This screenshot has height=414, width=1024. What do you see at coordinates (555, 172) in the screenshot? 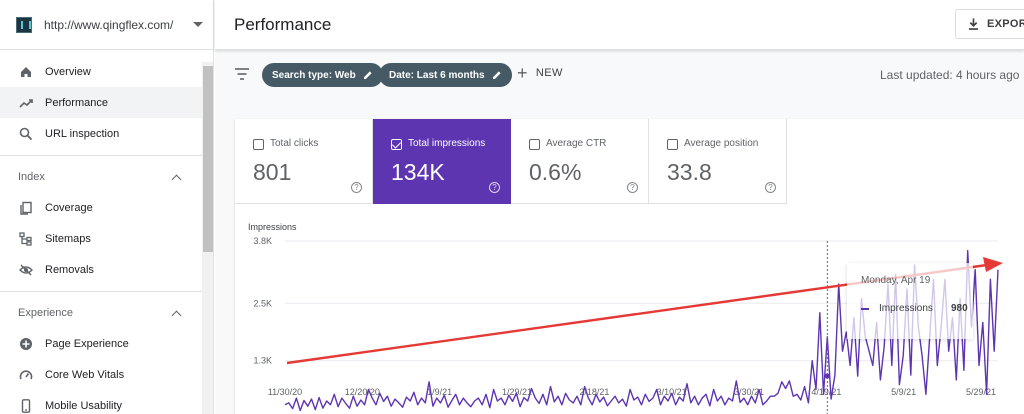
I see `metric-value: 0.6%` at bounding box center [555, 172].